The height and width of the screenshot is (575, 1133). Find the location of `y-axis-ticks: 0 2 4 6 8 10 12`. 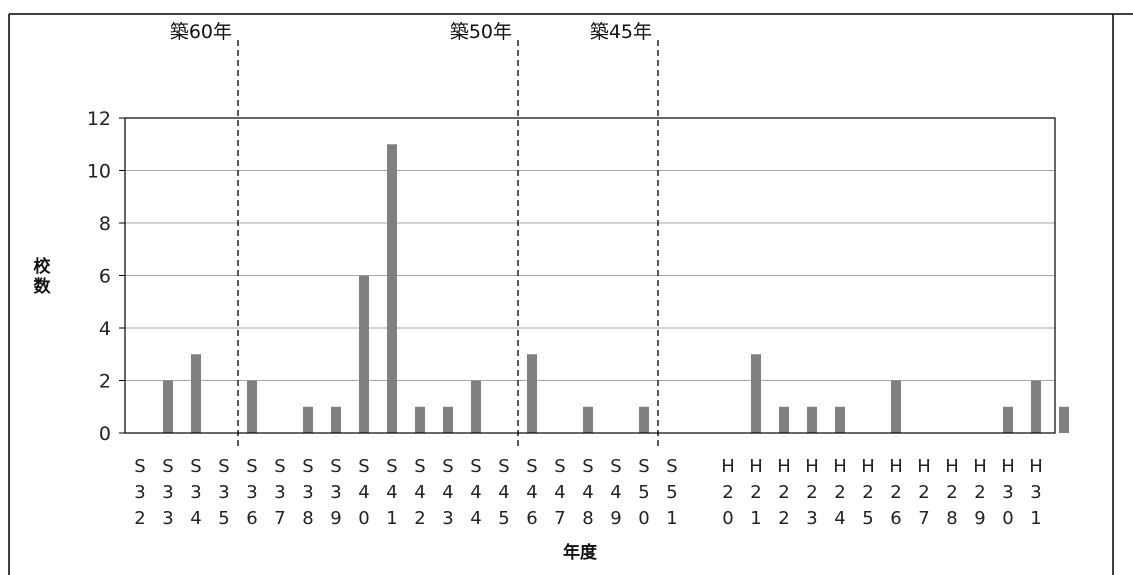

y-axis-ticks: 0 2 4 6 8 10 12 is located at coordinates (106, 276).